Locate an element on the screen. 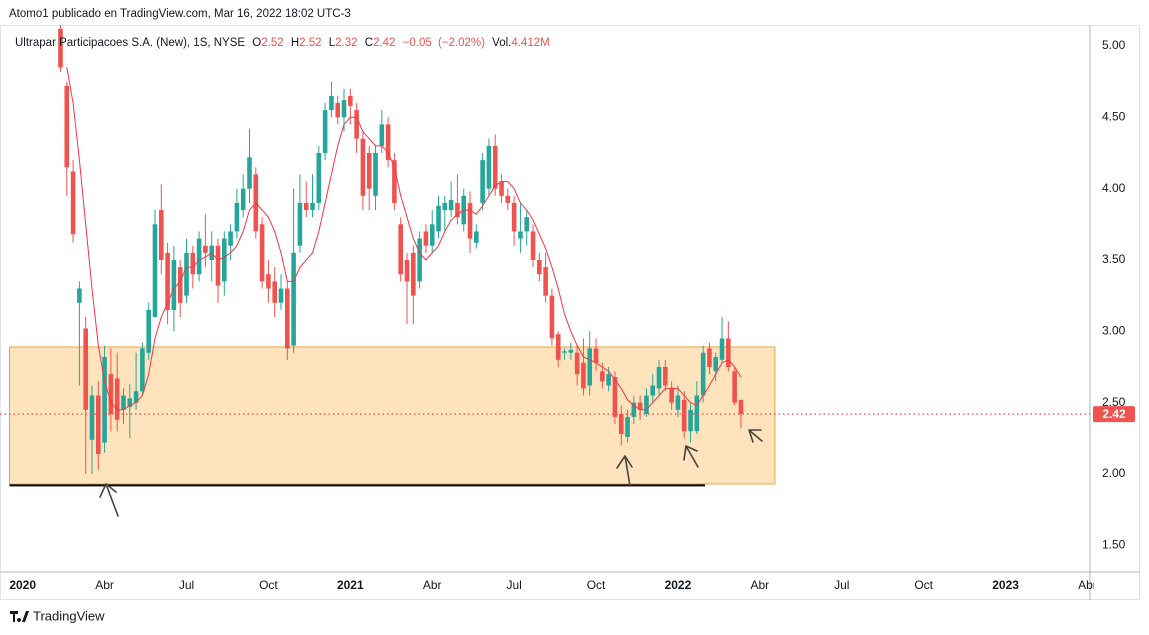 This screenshot has height=635, width=1149. x-tick-label: 2023 is located at coordinates (1005, 585).